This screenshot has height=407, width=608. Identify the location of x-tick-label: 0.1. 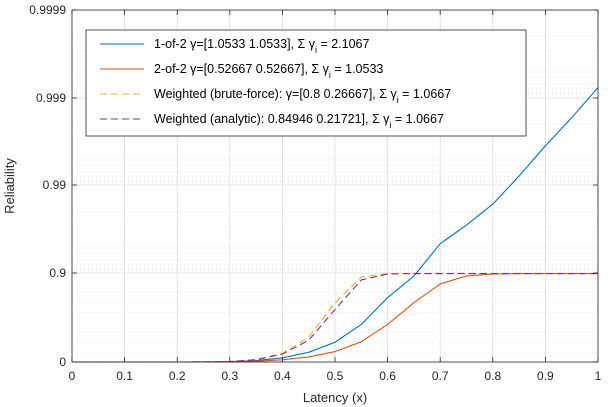
(124, 376).